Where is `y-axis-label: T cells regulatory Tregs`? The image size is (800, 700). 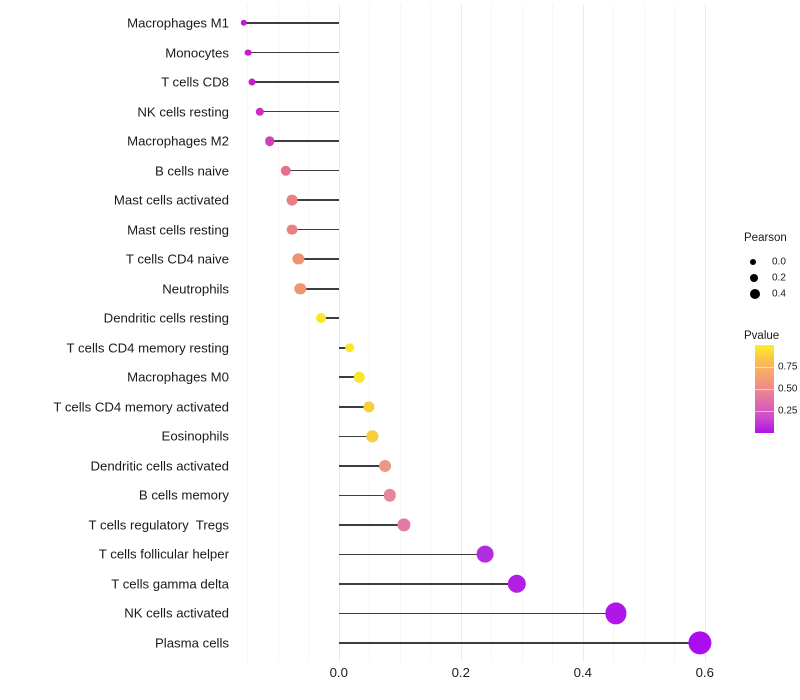
y-axis-label: T cells regulatory Tregs is located at coordinates (158, 525).